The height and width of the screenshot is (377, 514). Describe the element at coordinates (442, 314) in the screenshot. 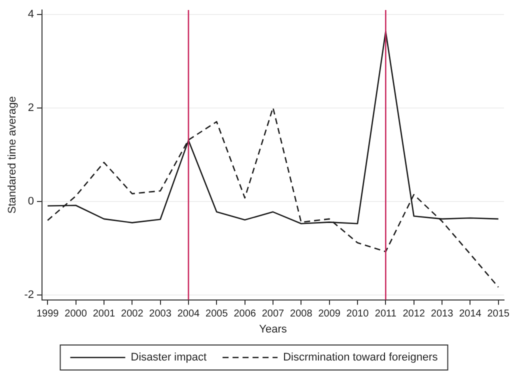

I see `x-tick-label: 2013` at that location.